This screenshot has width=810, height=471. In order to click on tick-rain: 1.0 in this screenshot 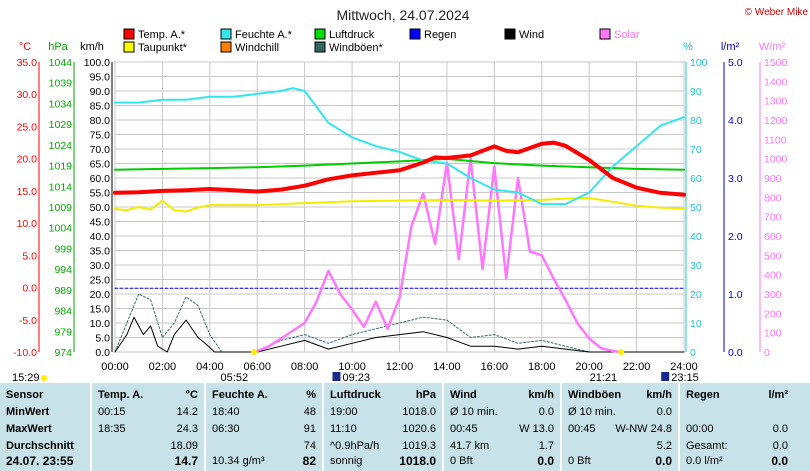, I will do `click(735, 295)`.